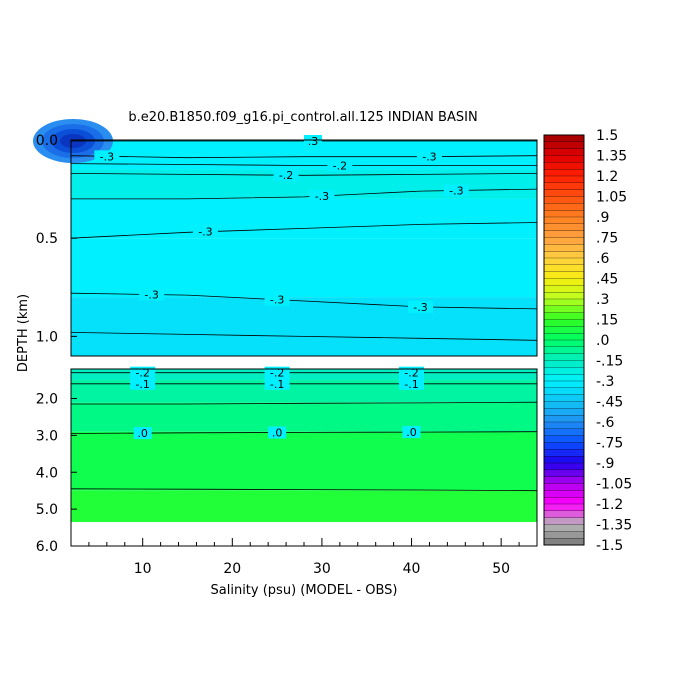 This screenshot has width=700, height=700. What do you see at coordinates (47, 239) in the screenshot?
I see `y-tick-label: 0.5` at bounding box center [47, 239].